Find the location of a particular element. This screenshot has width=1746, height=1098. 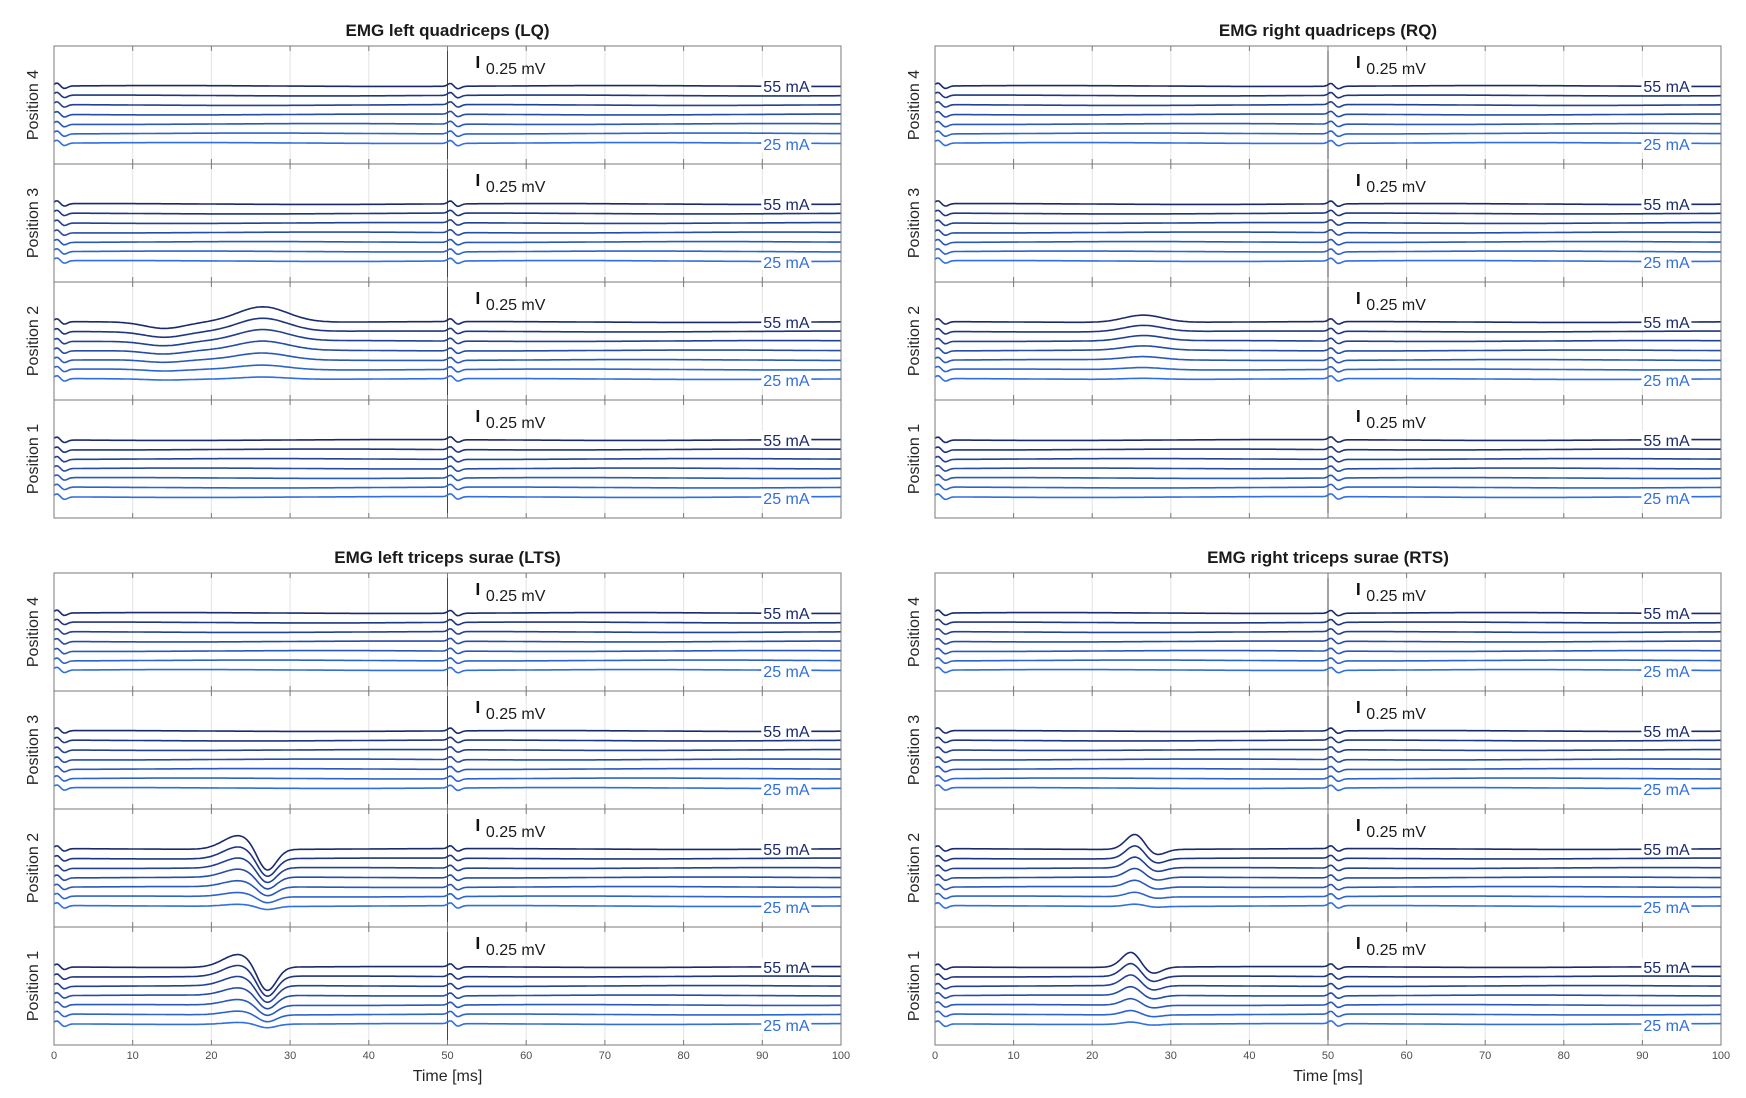

x-tick-label: 60 is located at coordinates (526, 1056).